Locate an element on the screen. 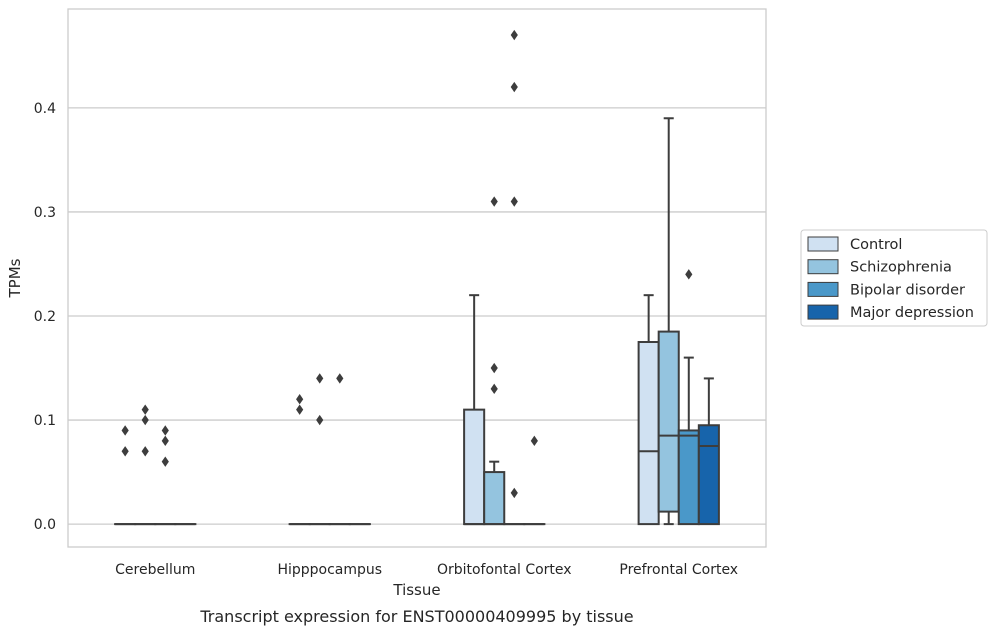 The image size is (997, 634). y-tick-label: 0.3 is located at coordinates (45, 213).